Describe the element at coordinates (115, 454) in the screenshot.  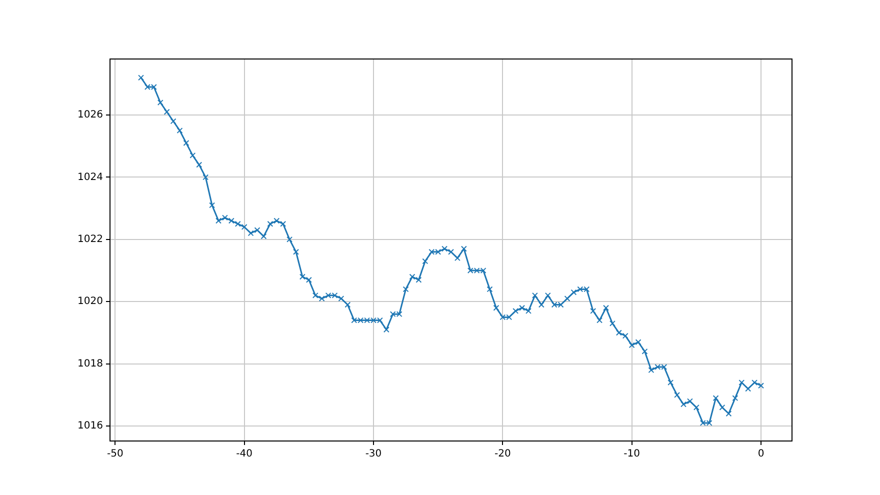
I see `x-tick-label: -50` at that location.